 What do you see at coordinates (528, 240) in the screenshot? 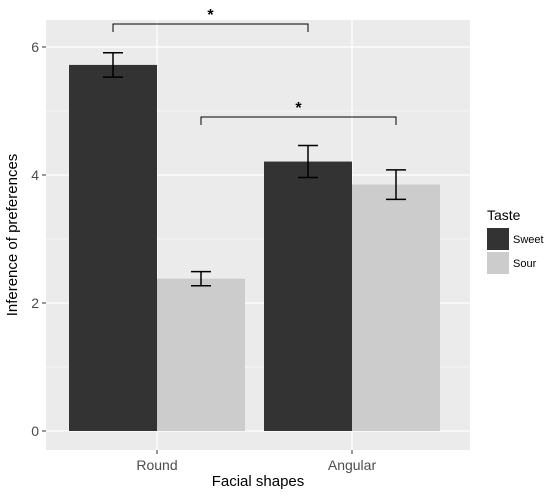
I see `legend-label: Sweet` at bounding box center [528, 240].